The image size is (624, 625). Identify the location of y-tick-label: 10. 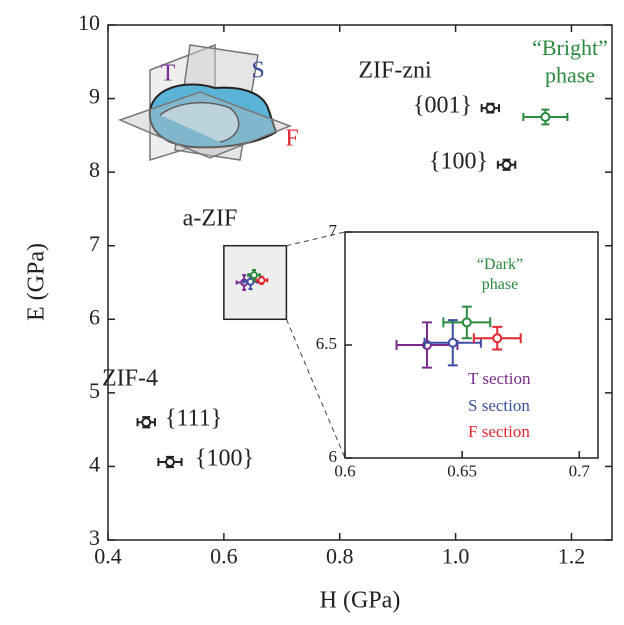
(89, 22).